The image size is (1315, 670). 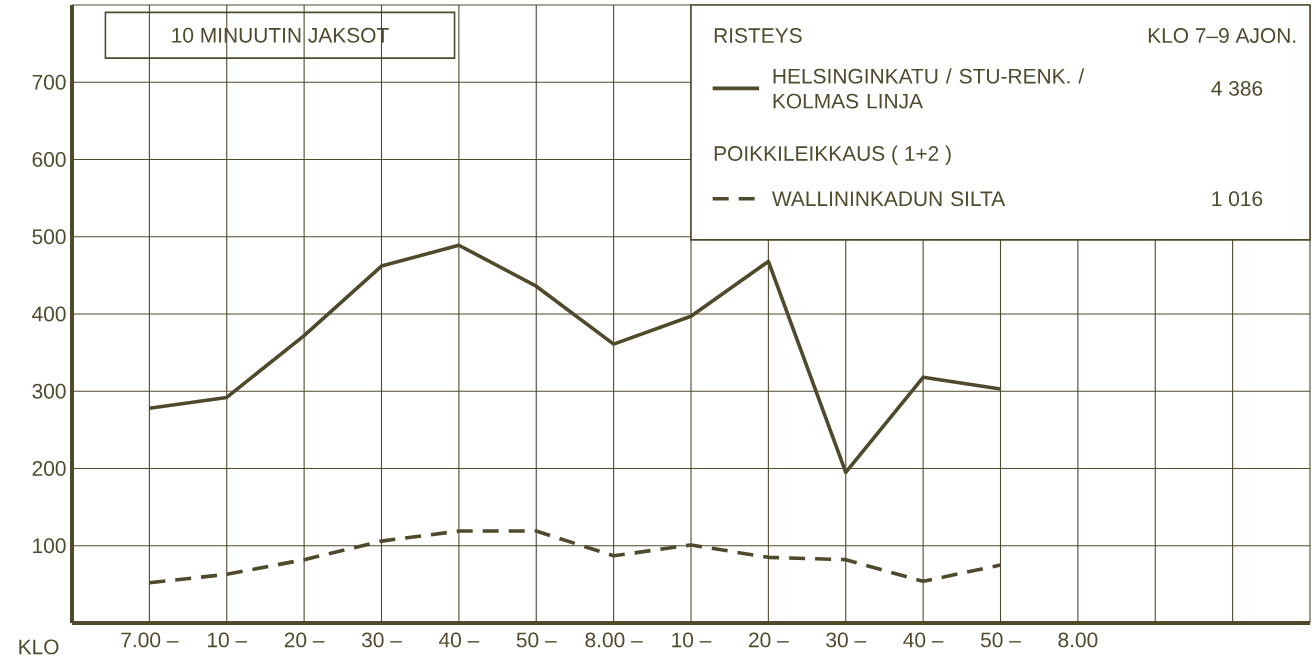 What do you see at coordinates (1237, 88) in the screenshot?
I see `annotation: 4 386` at bounding box center [1237, 88].